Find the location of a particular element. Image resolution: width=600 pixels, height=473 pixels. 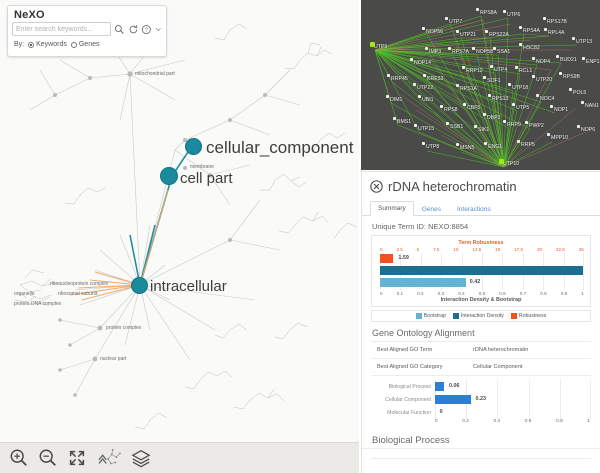

search-panel: NeXO ? By: is located at coordinates (87, 31).